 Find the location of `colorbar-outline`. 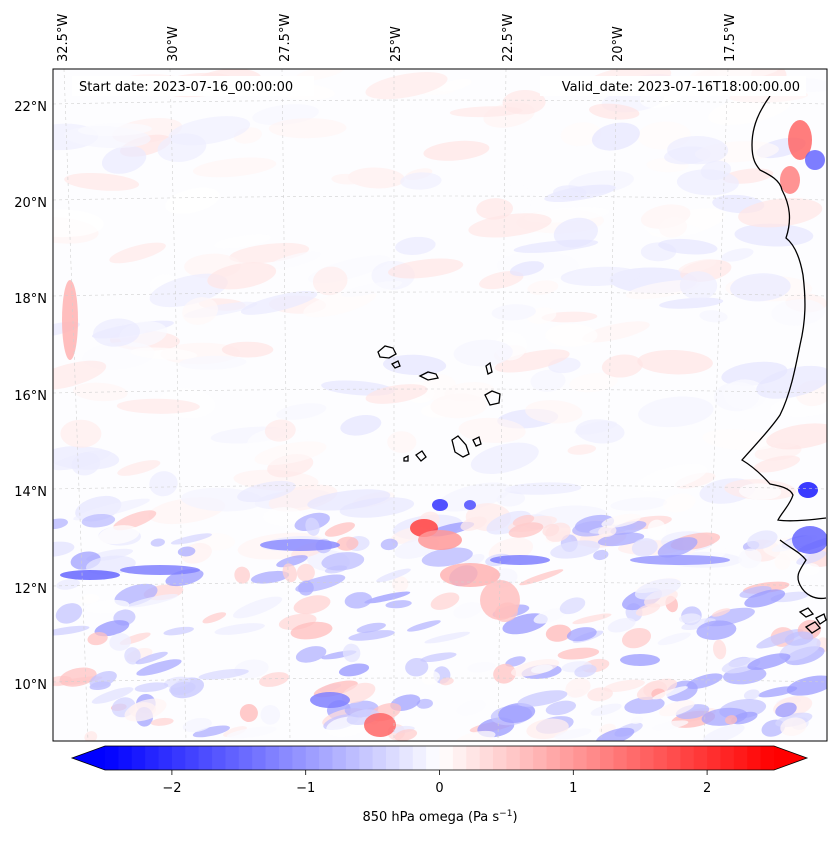

colorbar-outline is located at coordinates (439, 758).